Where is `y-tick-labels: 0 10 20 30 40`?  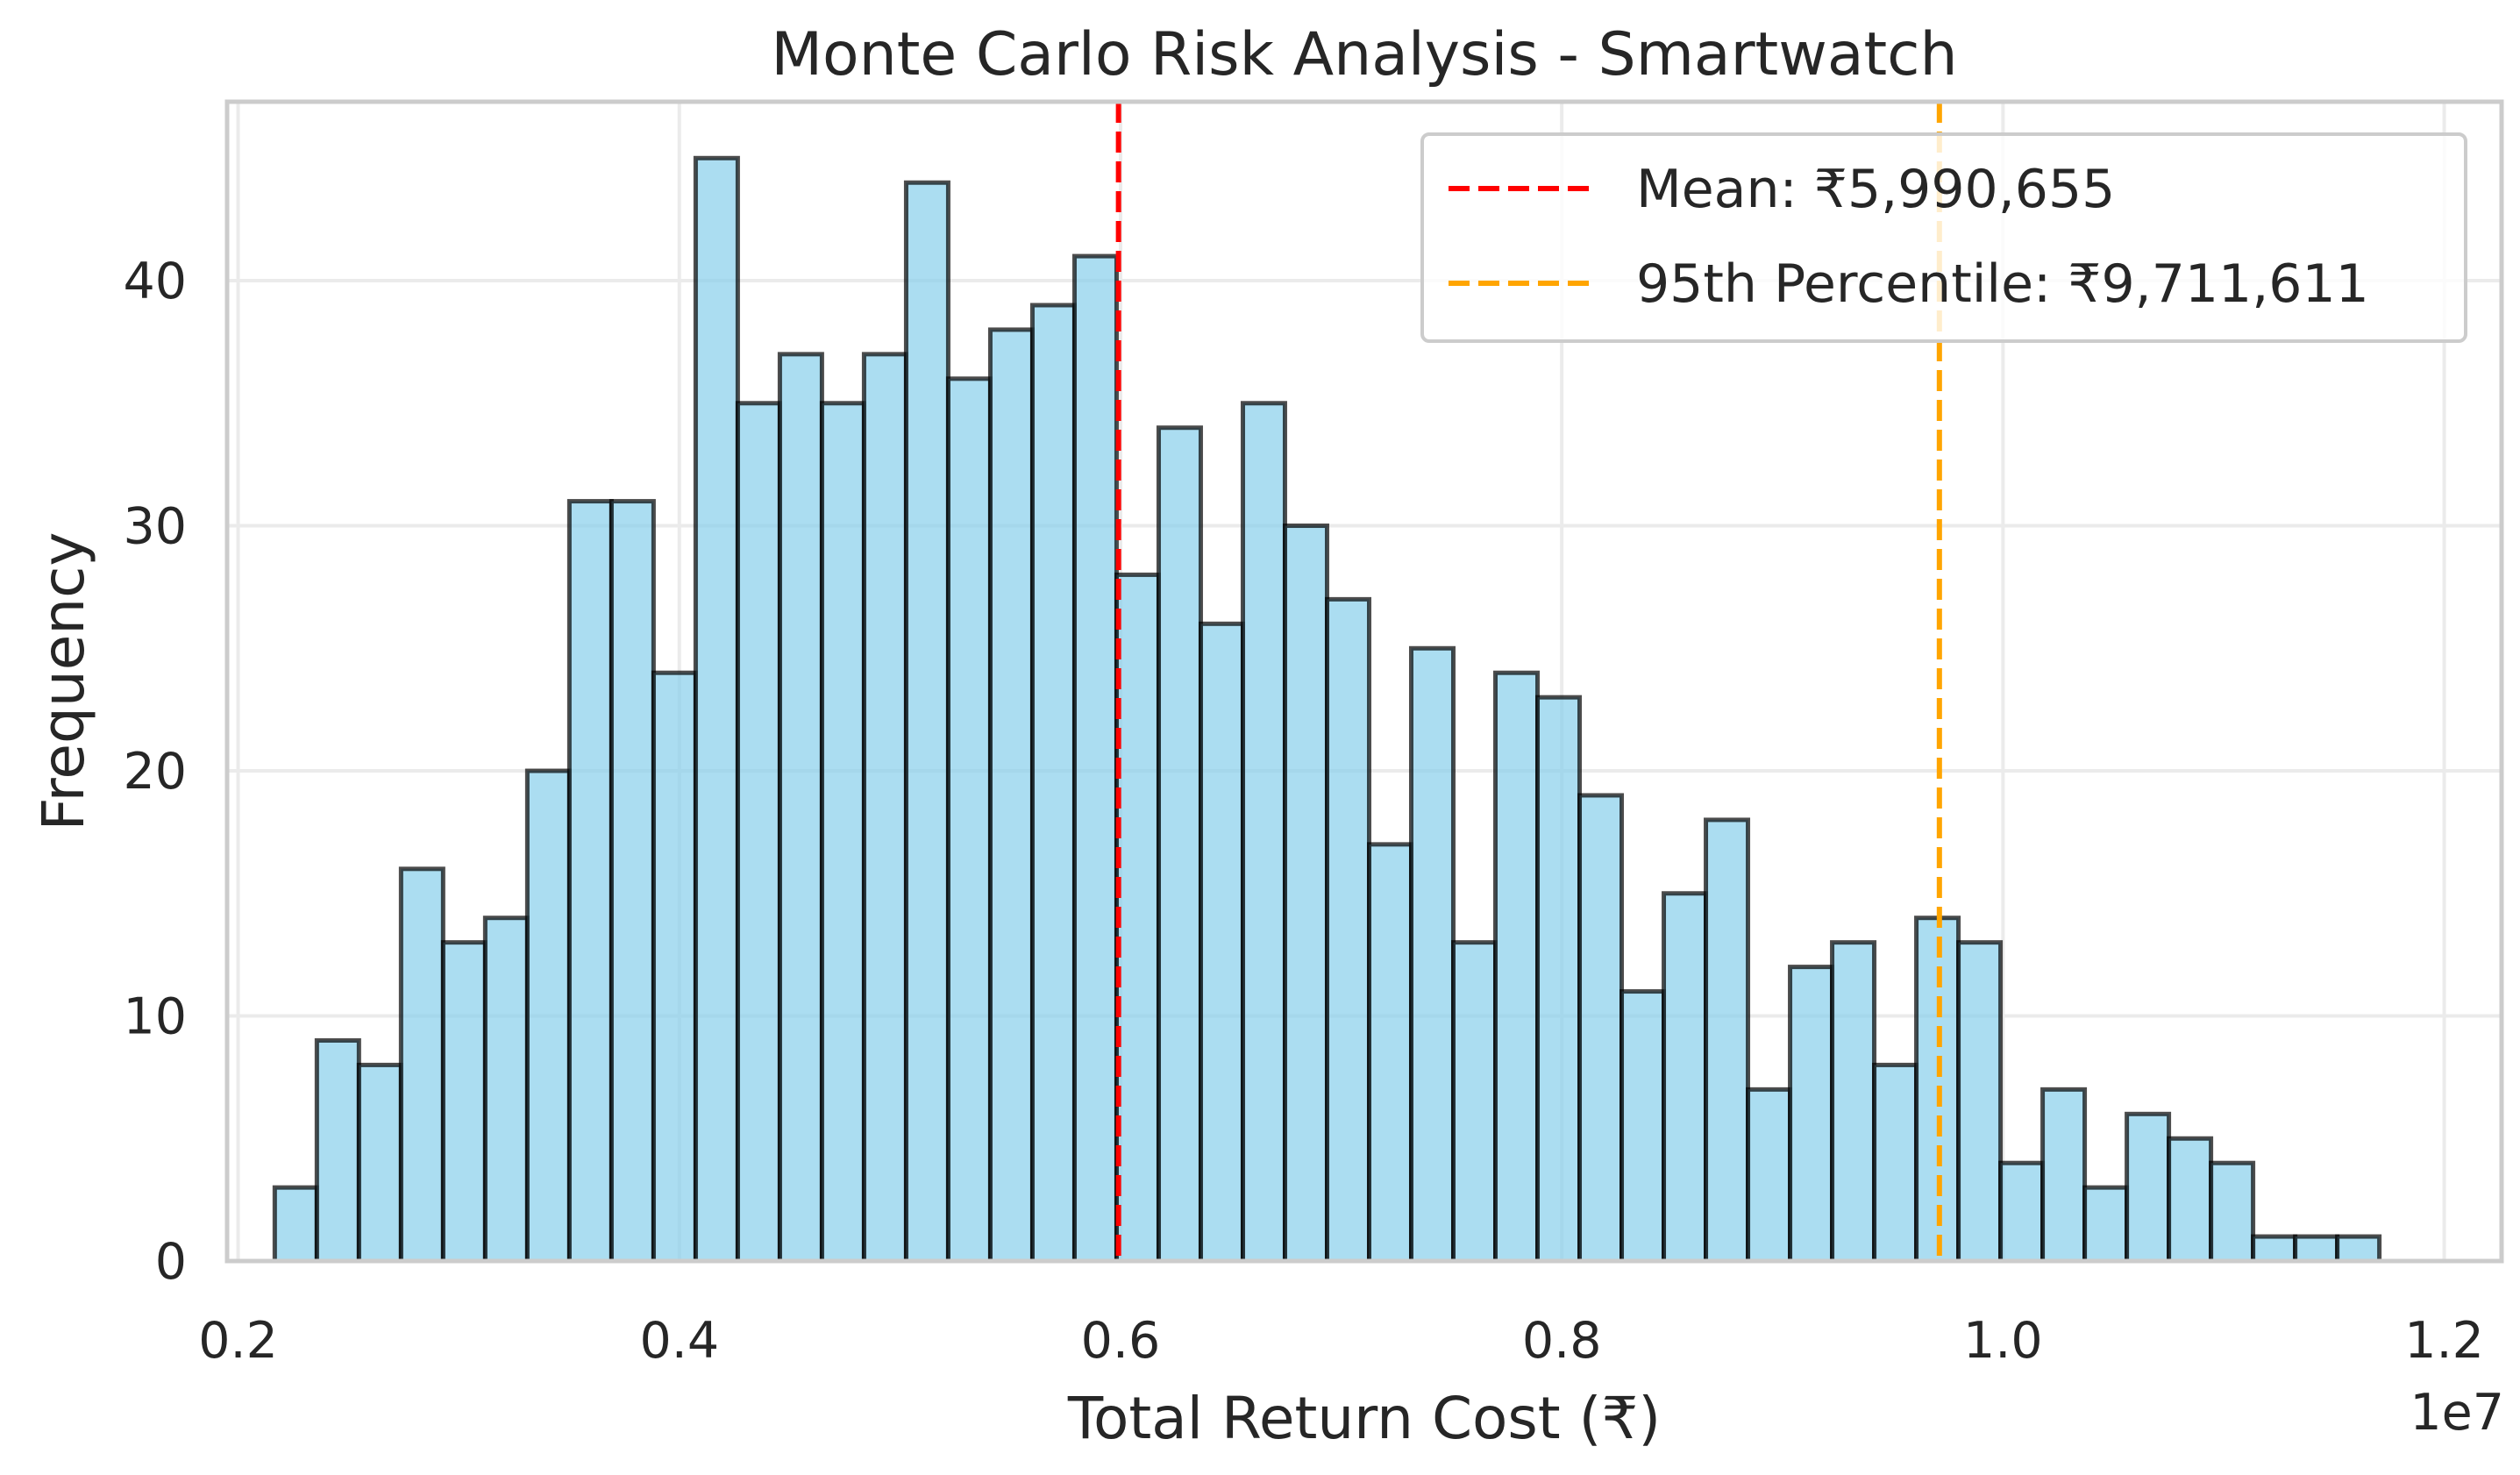 y-tick-labels: 0 10 20 30 40 is located at coordinates (155, 772).